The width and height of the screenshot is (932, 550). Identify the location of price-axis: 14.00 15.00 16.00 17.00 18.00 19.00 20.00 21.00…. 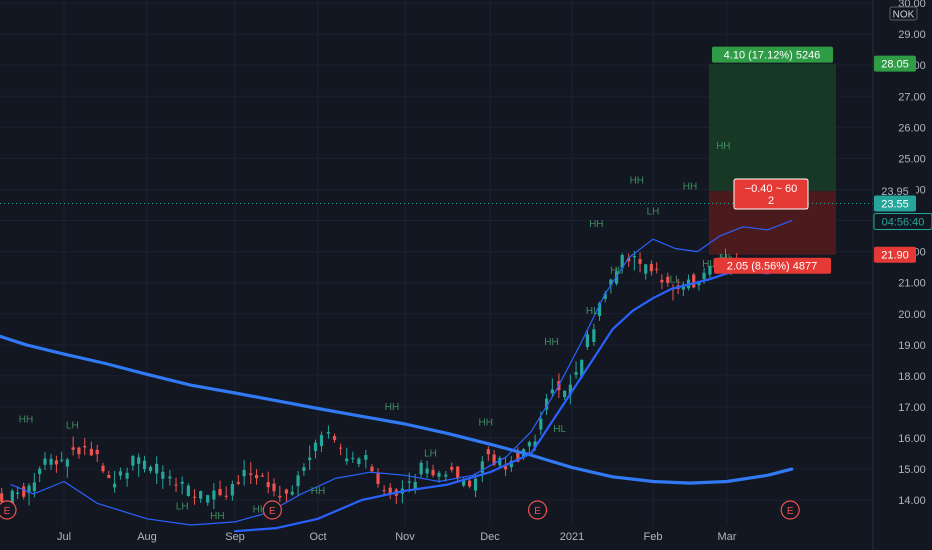
(902, 275).